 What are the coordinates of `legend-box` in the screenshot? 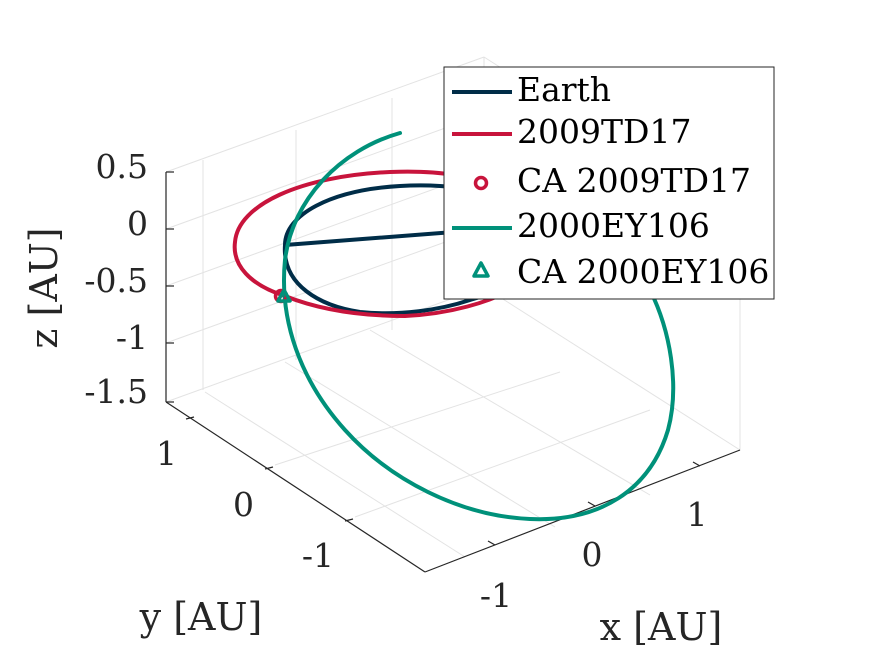 It's located at (609, 183).